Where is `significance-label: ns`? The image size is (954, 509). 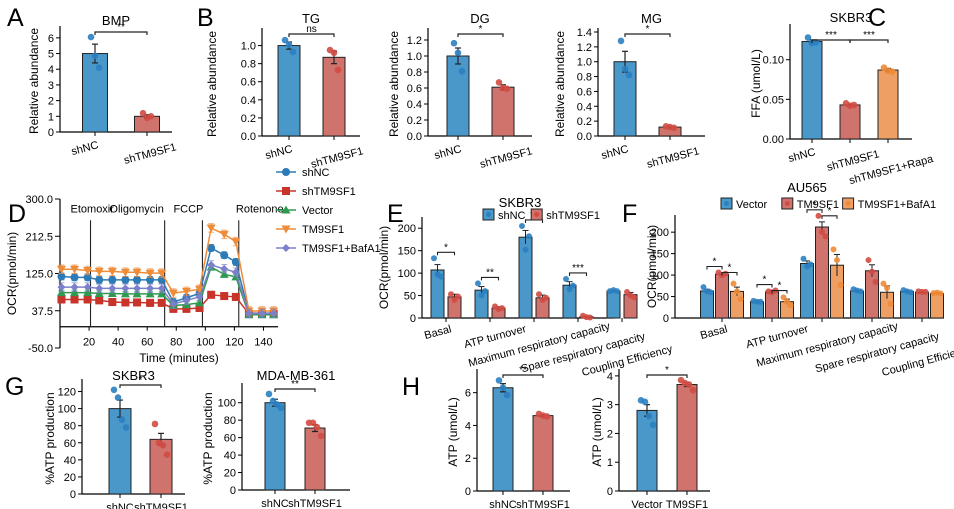 significance-label: ns is located at coordinates (311, 29).